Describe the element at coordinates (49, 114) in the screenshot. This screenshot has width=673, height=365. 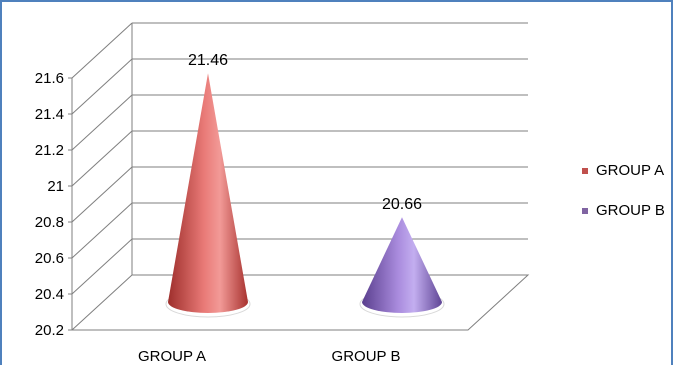
I see `y-tick-label: 21.4` at that location.